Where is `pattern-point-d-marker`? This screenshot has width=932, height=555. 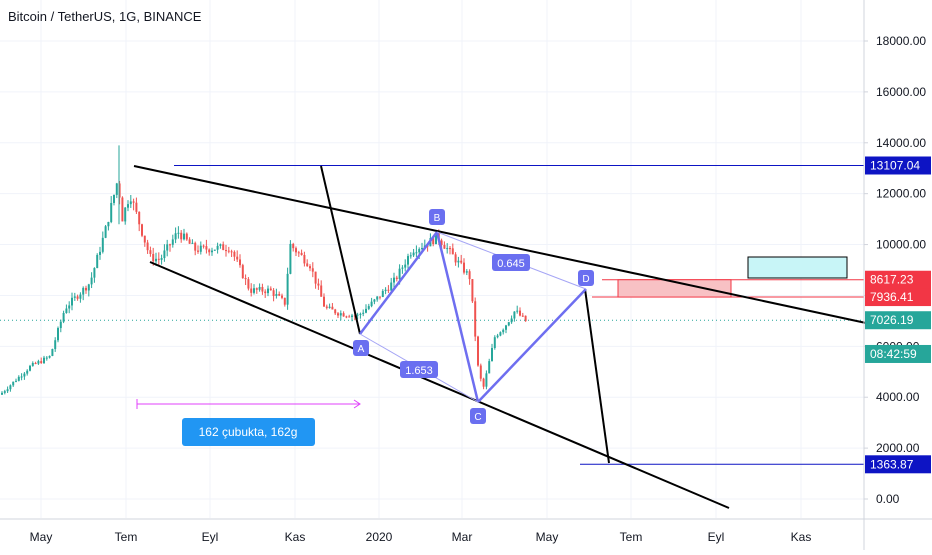 pattern-point-d-marker is located at coordinates (586, 278).